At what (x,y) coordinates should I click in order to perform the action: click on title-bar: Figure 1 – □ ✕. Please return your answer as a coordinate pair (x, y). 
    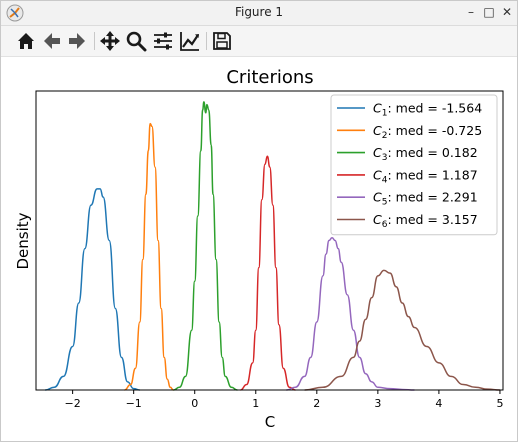
    Looking at the image, I should click on (259, 13).